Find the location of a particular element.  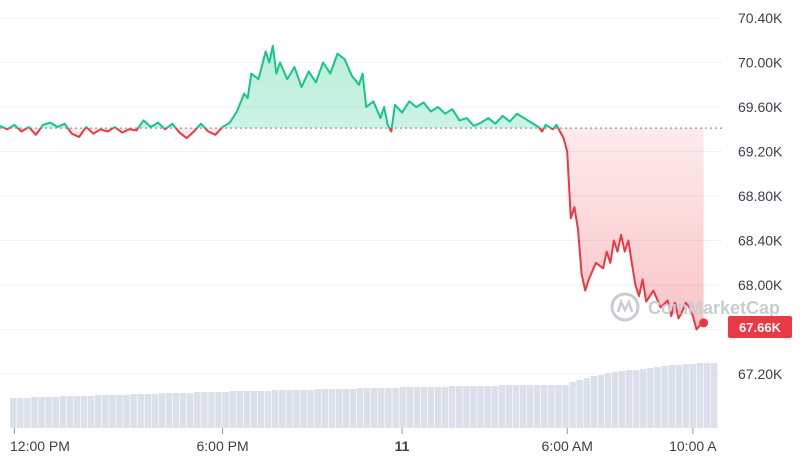

y-tick-label: 70.00K is located at coordinates (760, 63).